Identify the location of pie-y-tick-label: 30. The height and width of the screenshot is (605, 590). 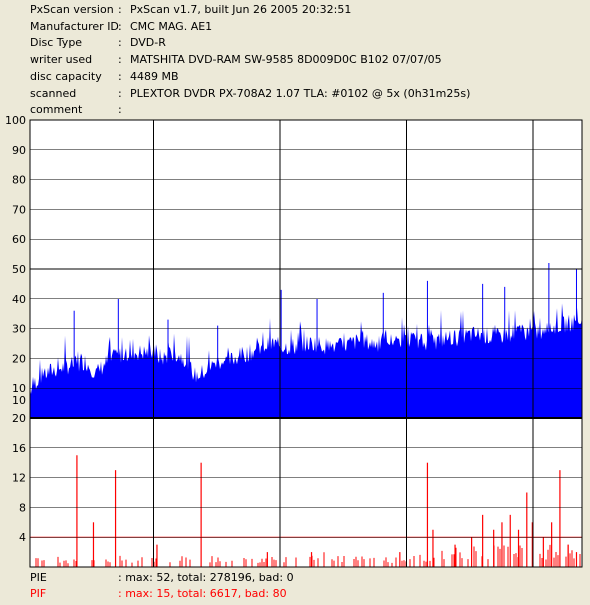
(19, 329).